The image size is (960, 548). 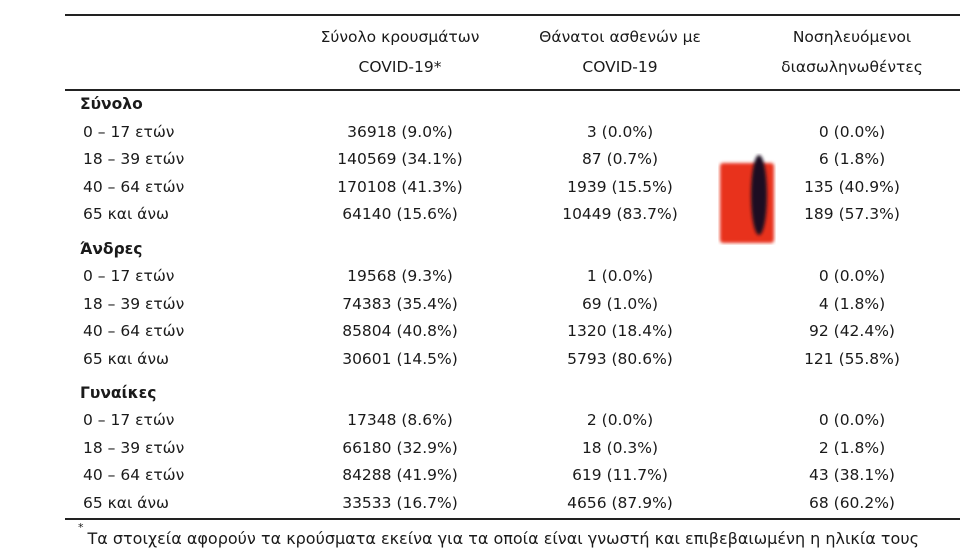 I want to click on deaths-cell: 18 (0.3%), so click(x=620, y=448).